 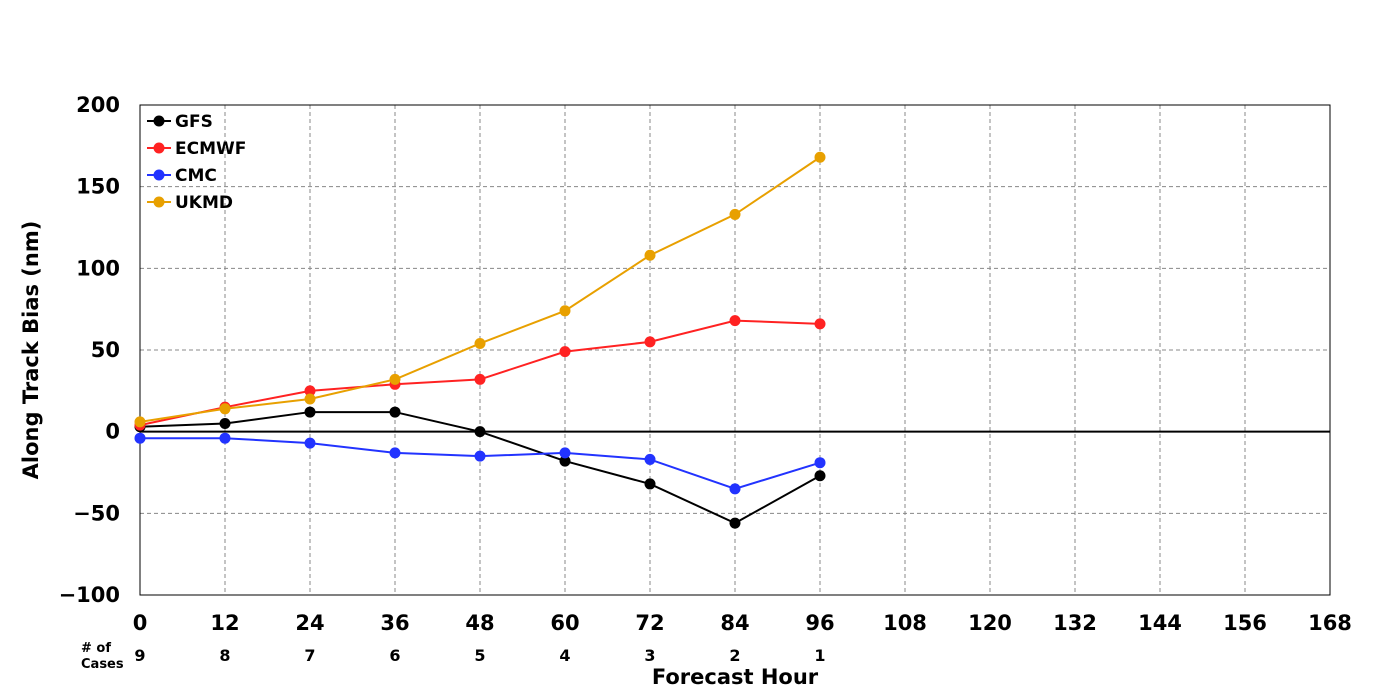 What do you see at coordinates (112, 432) in the screenshot?
I see `y-tick-label: 0` at bounding box center [112, 432].